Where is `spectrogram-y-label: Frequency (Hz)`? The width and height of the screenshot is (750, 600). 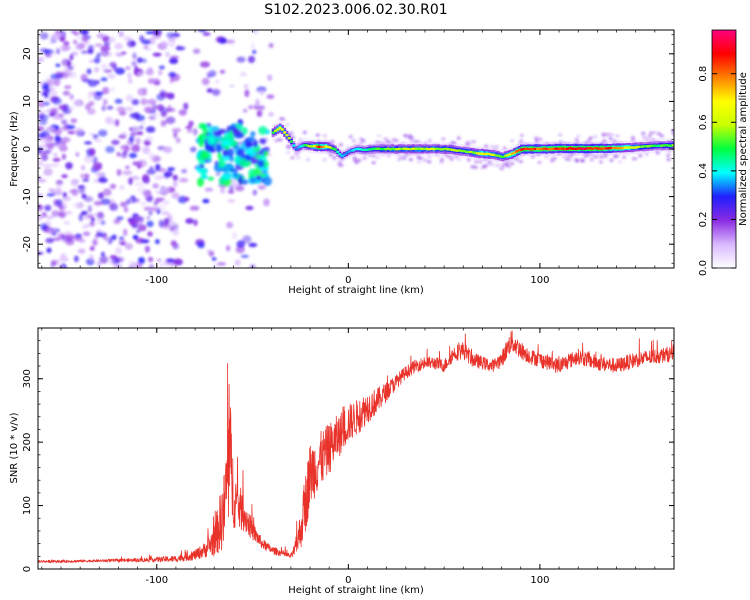 spectrogram-y-label: Frequency (Hz) is located at coordinates (14, 149).